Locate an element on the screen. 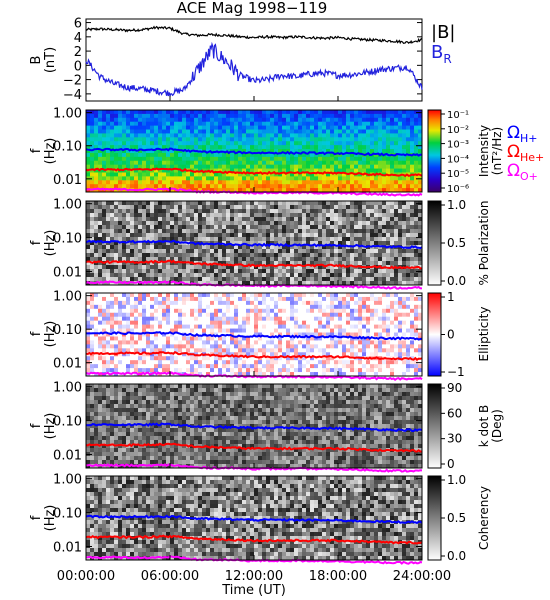  ytick-label: 1.00 is located at coordinates (67, 114).